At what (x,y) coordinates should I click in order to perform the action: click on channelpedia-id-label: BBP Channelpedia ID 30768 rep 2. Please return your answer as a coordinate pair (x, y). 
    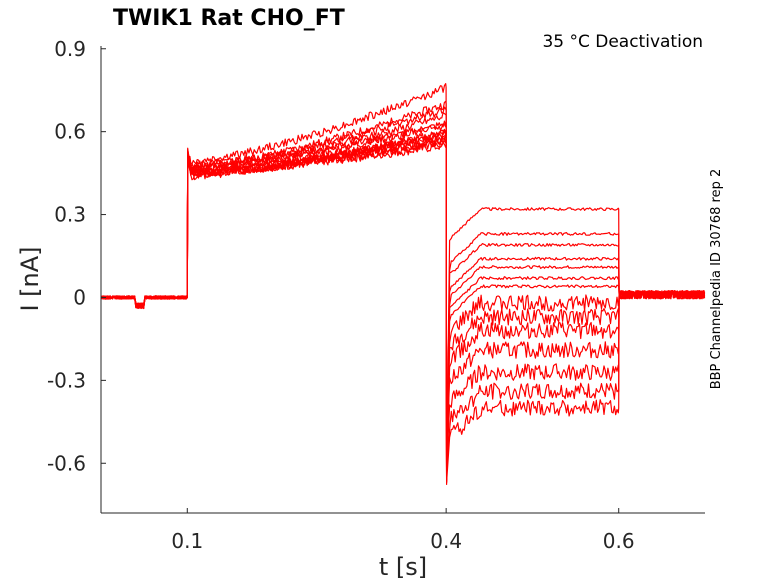
    Looking at the image, I should click on (716, 279).